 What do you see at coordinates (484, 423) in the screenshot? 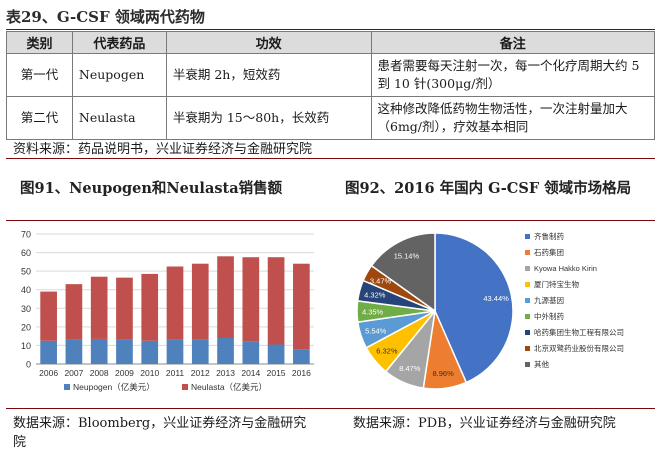
I see `fig92-source: 数据来源：PDB，兴业证券经济与金融研究院` at bounding box center [484, 423].